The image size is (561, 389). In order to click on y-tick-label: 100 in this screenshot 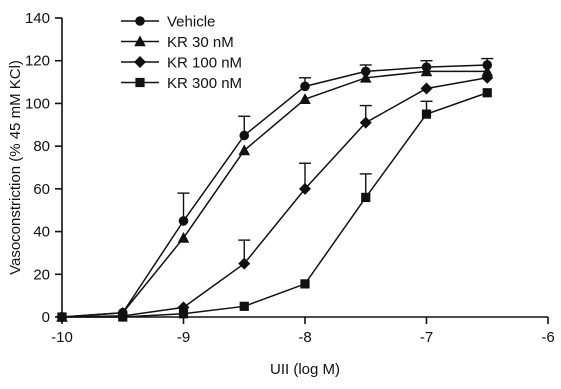, I will do `click(37, 103)`.